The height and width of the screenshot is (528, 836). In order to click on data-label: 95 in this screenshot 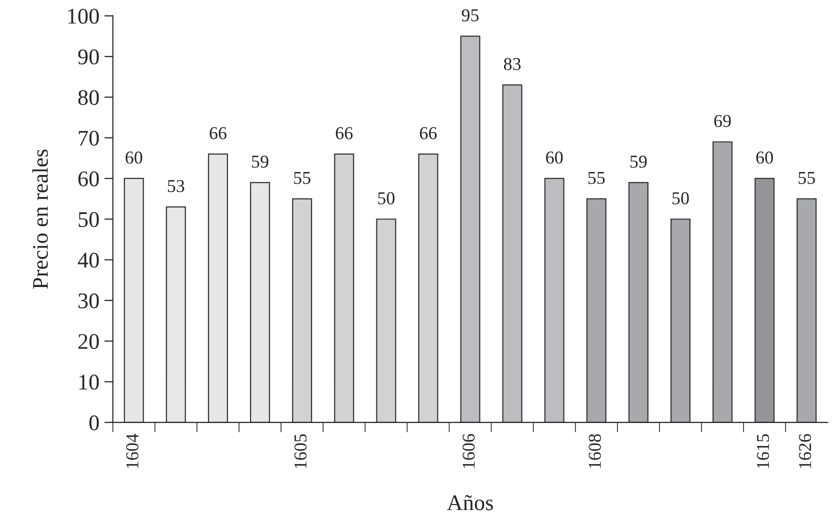, I will do `click(470, 15)`.